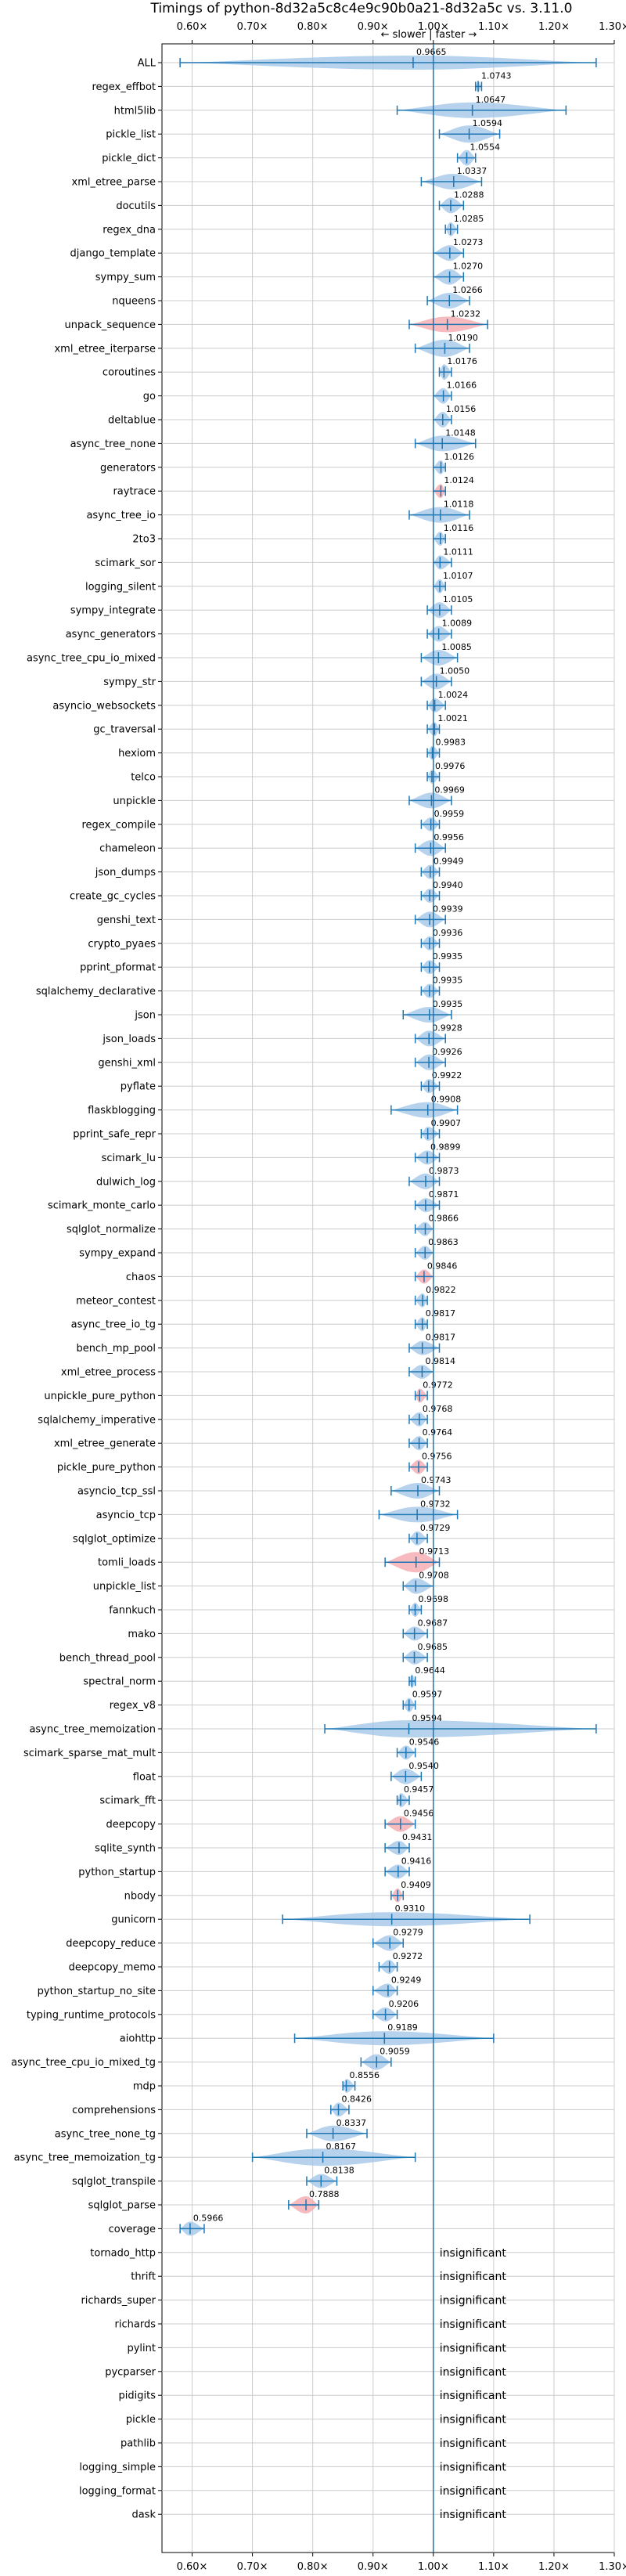 Image resolution: width=626 pixels, height=2576 pixels. Describe the element at coordinates (361, 2224) in the screenshot. I see `benchmark-row: coverage 0.5966` at that location.